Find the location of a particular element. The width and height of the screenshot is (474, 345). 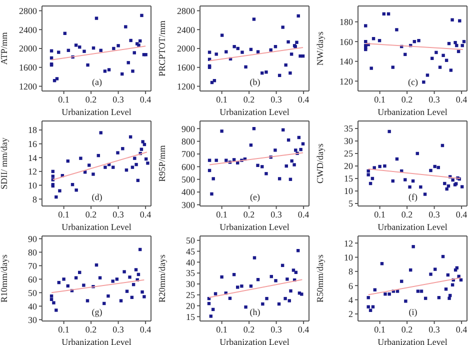

y-axis-title: CWD/days is located at coordinates (320, 163).